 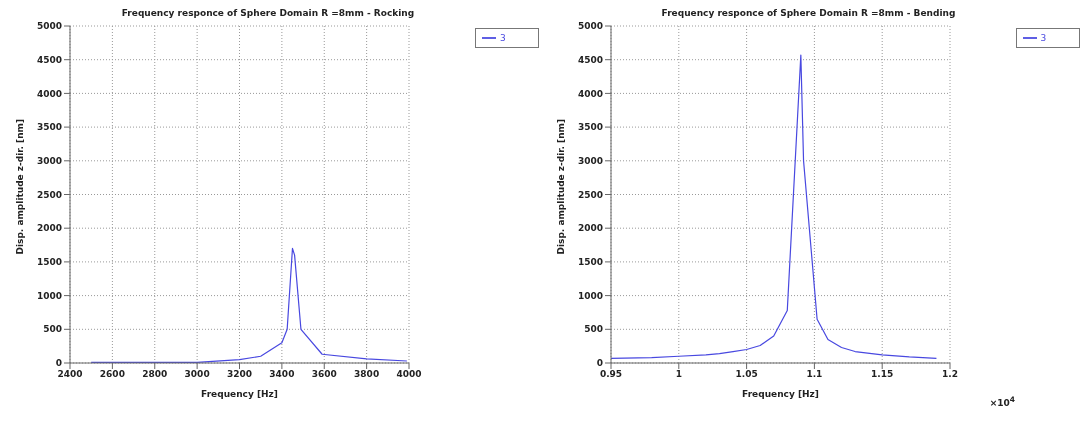 What do you see at coordinates (197, 374) in the screenshot?
I see `x-tick-label: 3000` at bounding box center [197, 374].